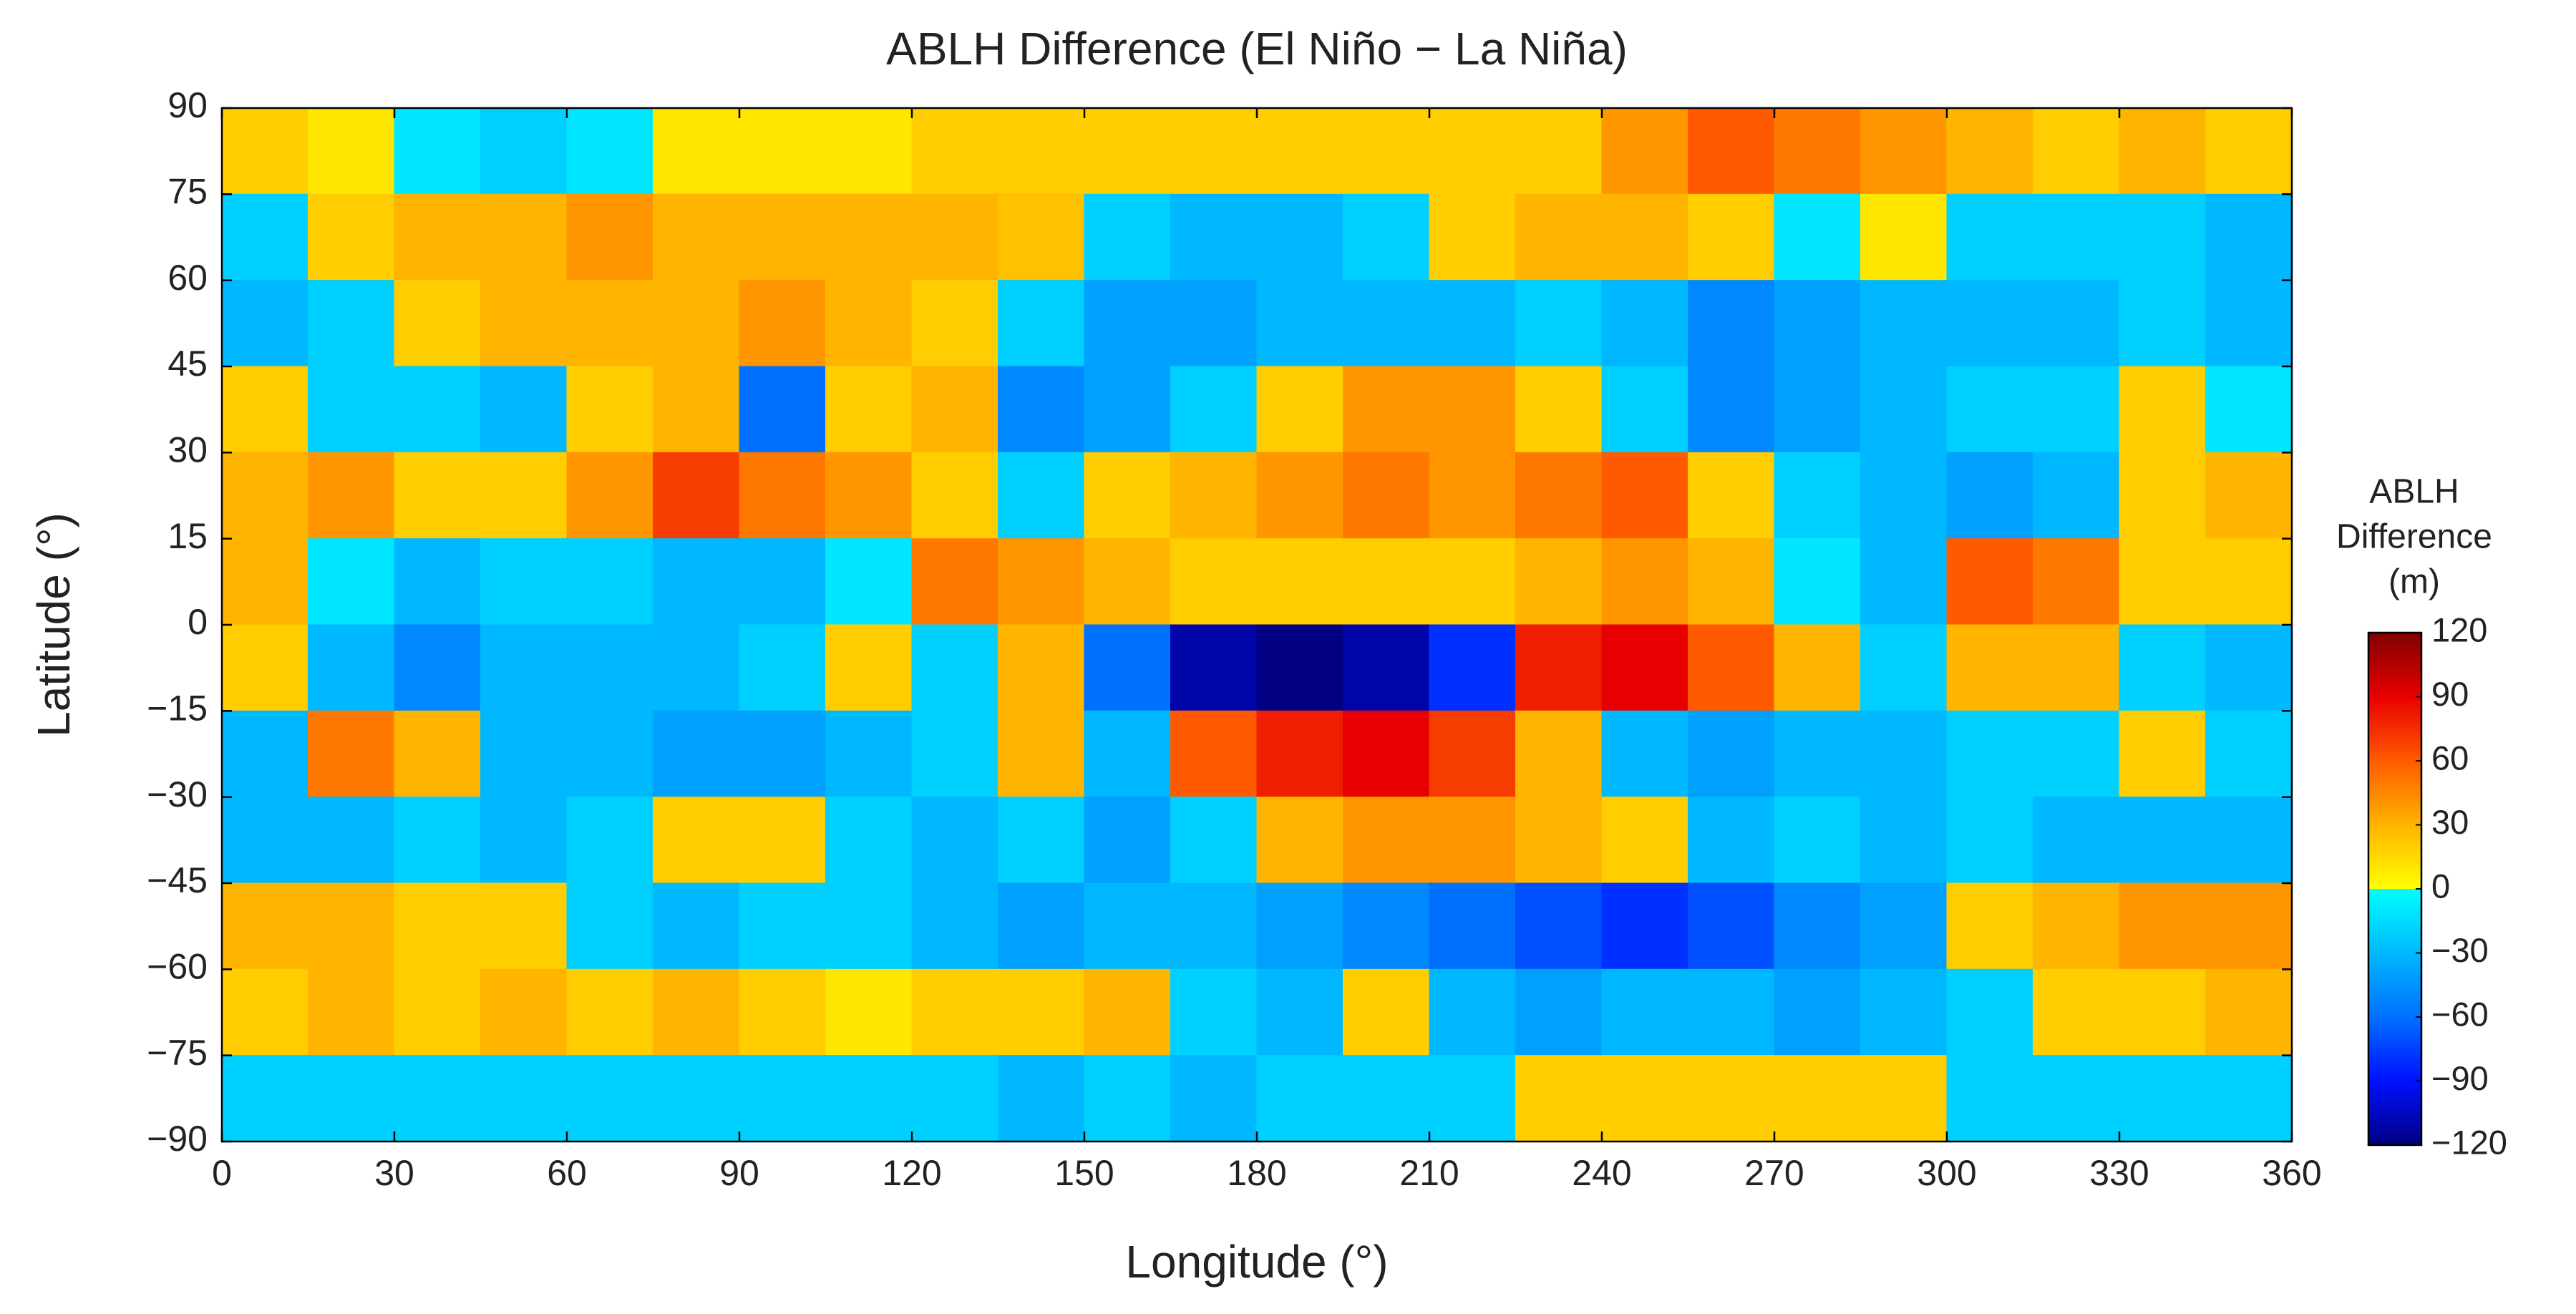 The image size is (2576, 1314). Describe the element at coordinates (177, 708) in the screenshot. I see `y-tick-label: −15` at that location.